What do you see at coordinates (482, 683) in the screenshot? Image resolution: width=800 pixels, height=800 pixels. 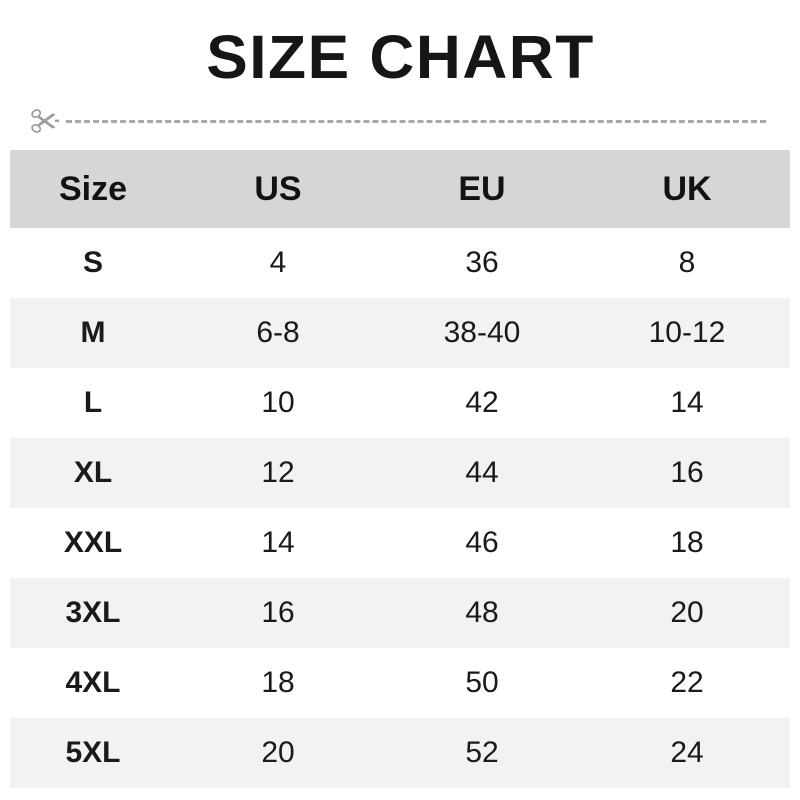 I see `cell-eu: 50` at bounding box center [482, 683].